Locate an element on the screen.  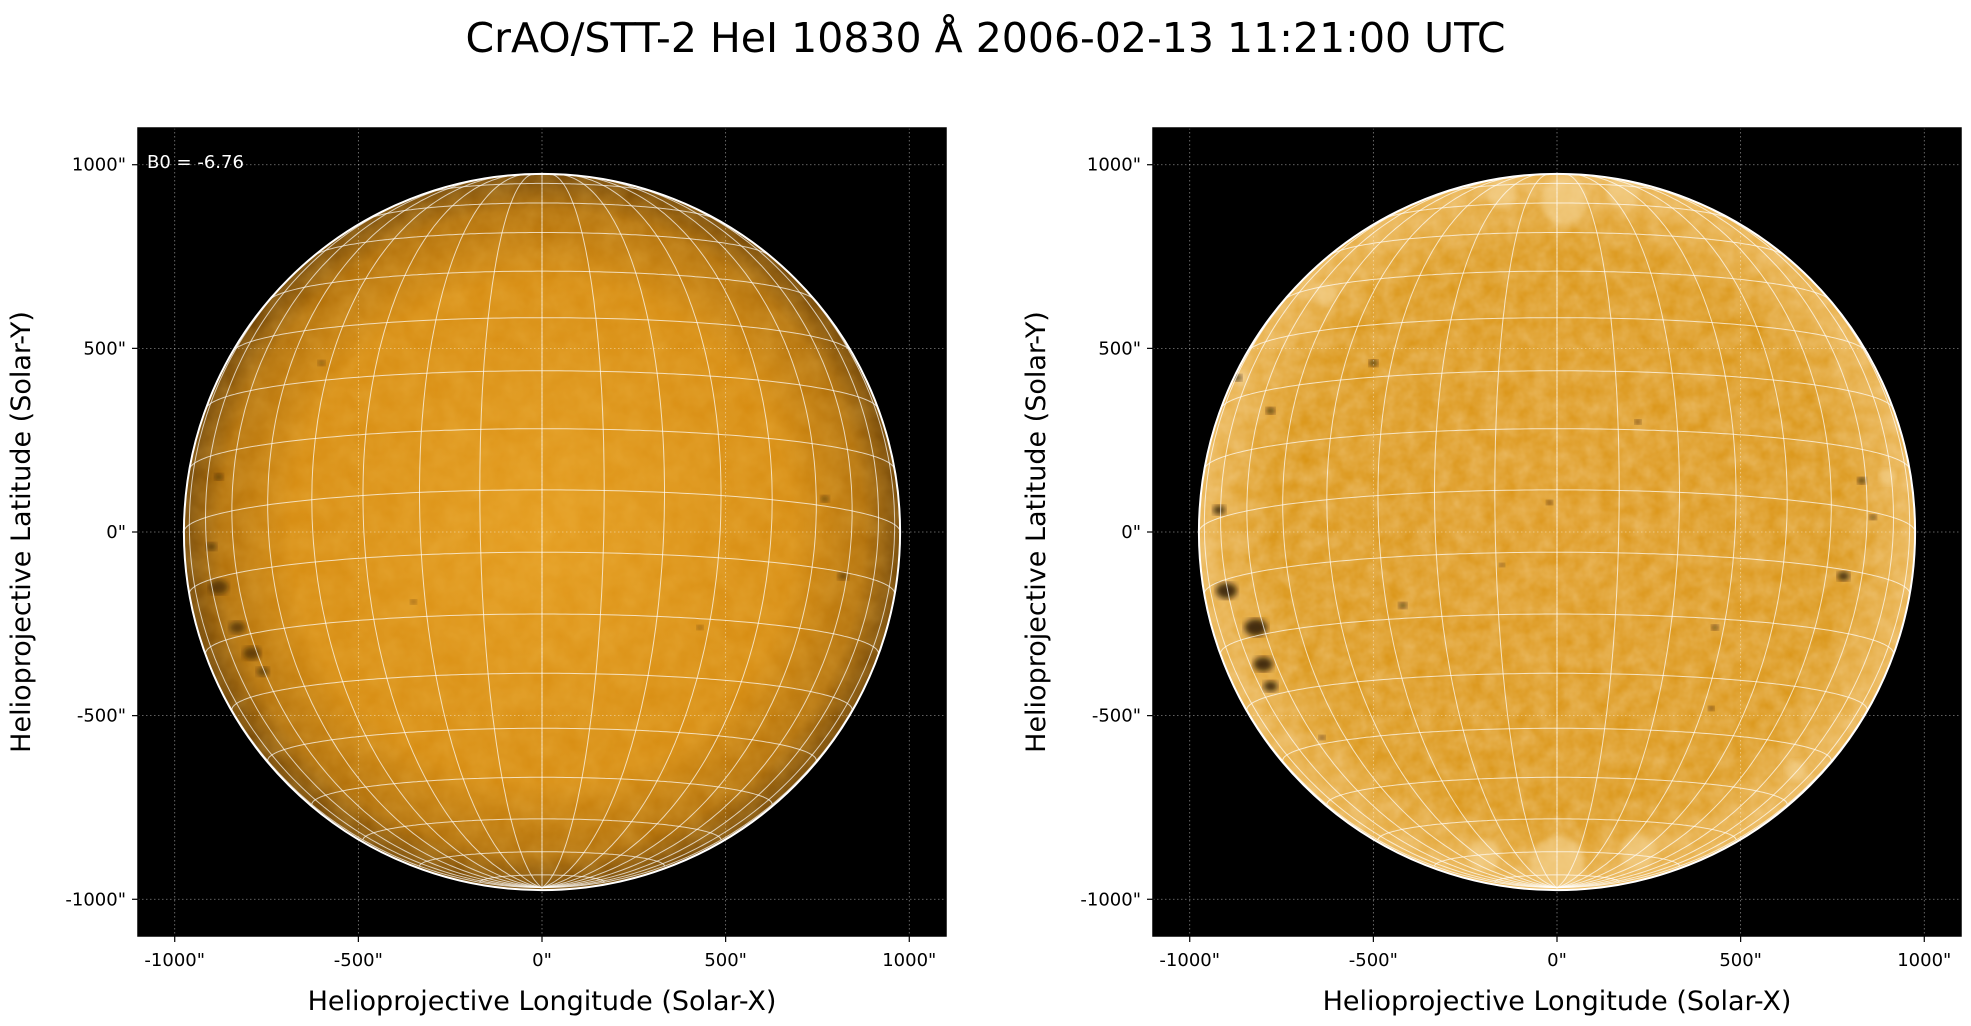
x-tick-label: 500" is located at coordinates (725, 960).